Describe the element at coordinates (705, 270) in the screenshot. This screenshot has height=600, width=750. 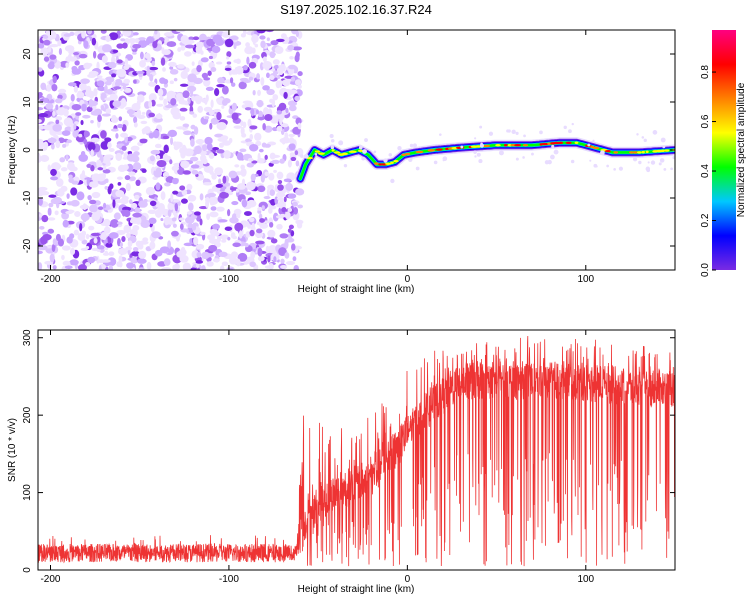
I see `colorbar-tick-label: 0.0` at that location.